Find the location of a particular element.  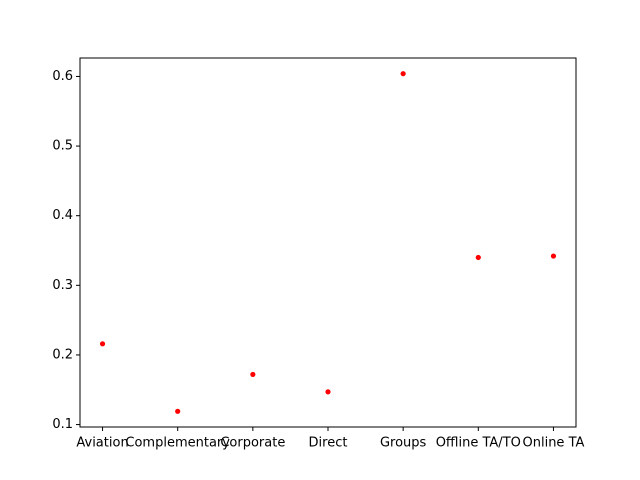

y-axis: 0.1 0.2 0.3 0.4 0.5 0.6 is located at coordinates (66, 250).